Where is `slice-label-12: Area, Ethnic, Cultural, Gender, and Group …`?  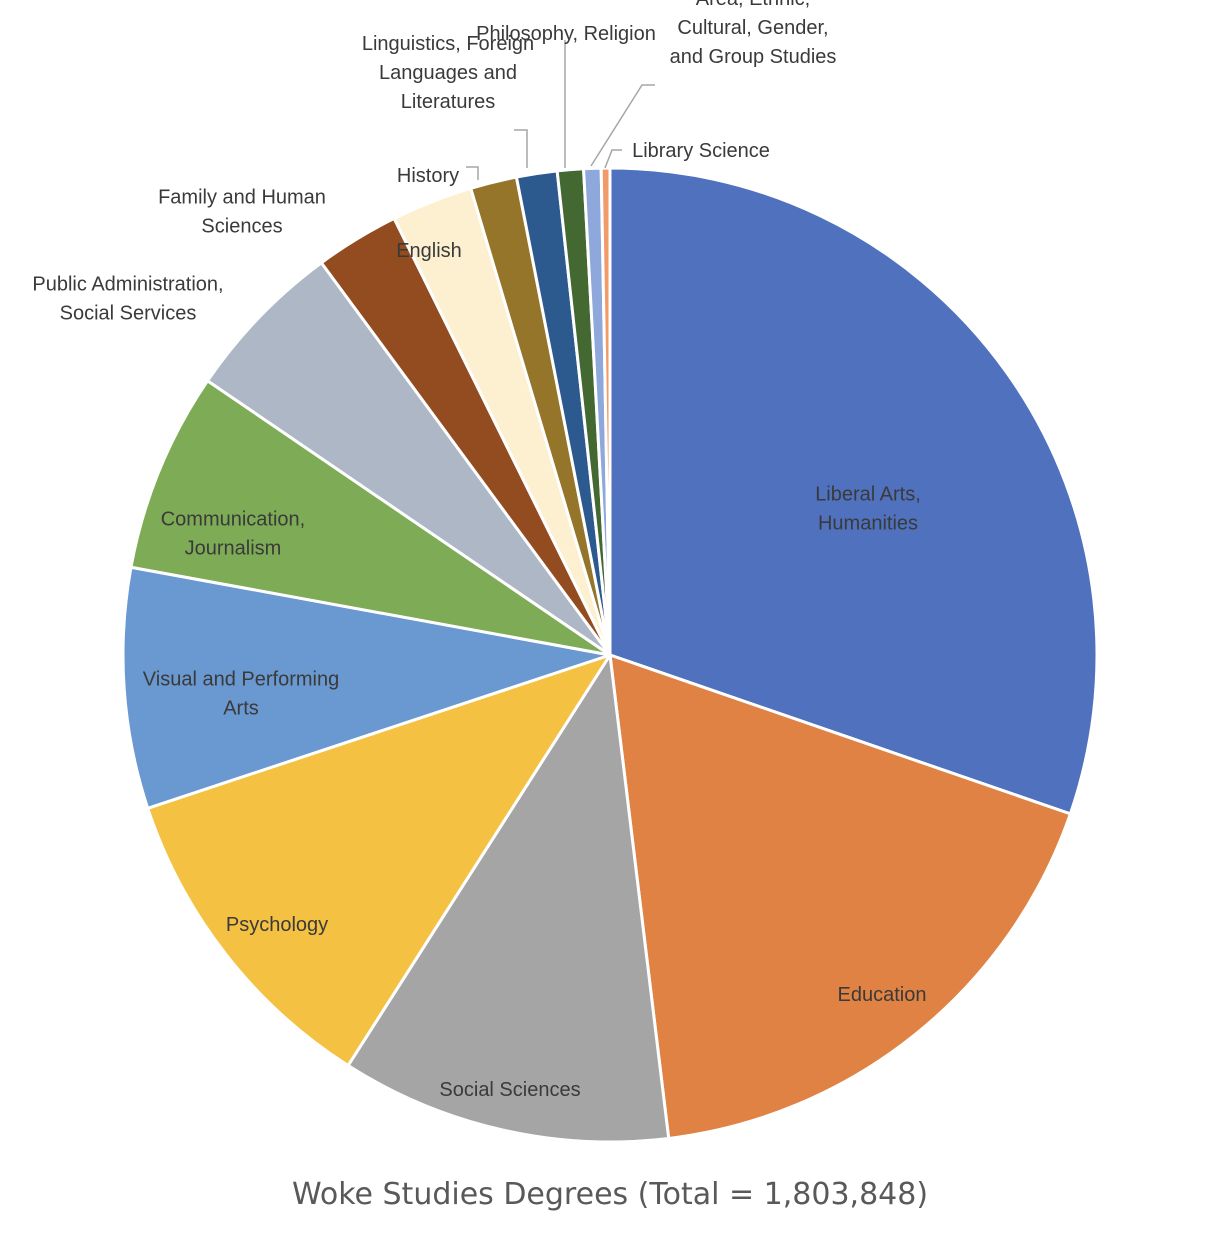 slice-label-12: Area, Ethnic, Cultural, Gender, and Group … is located at coordinates (753, 34).